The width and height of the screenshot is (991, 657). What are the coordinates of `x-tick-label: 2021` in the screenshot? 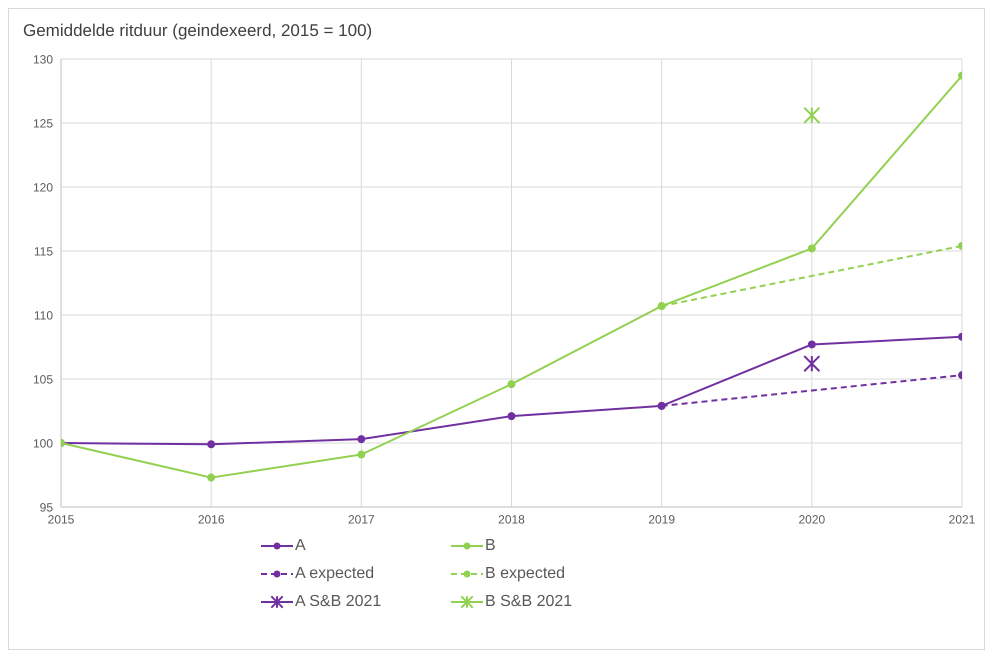 It's located at (962, 519).